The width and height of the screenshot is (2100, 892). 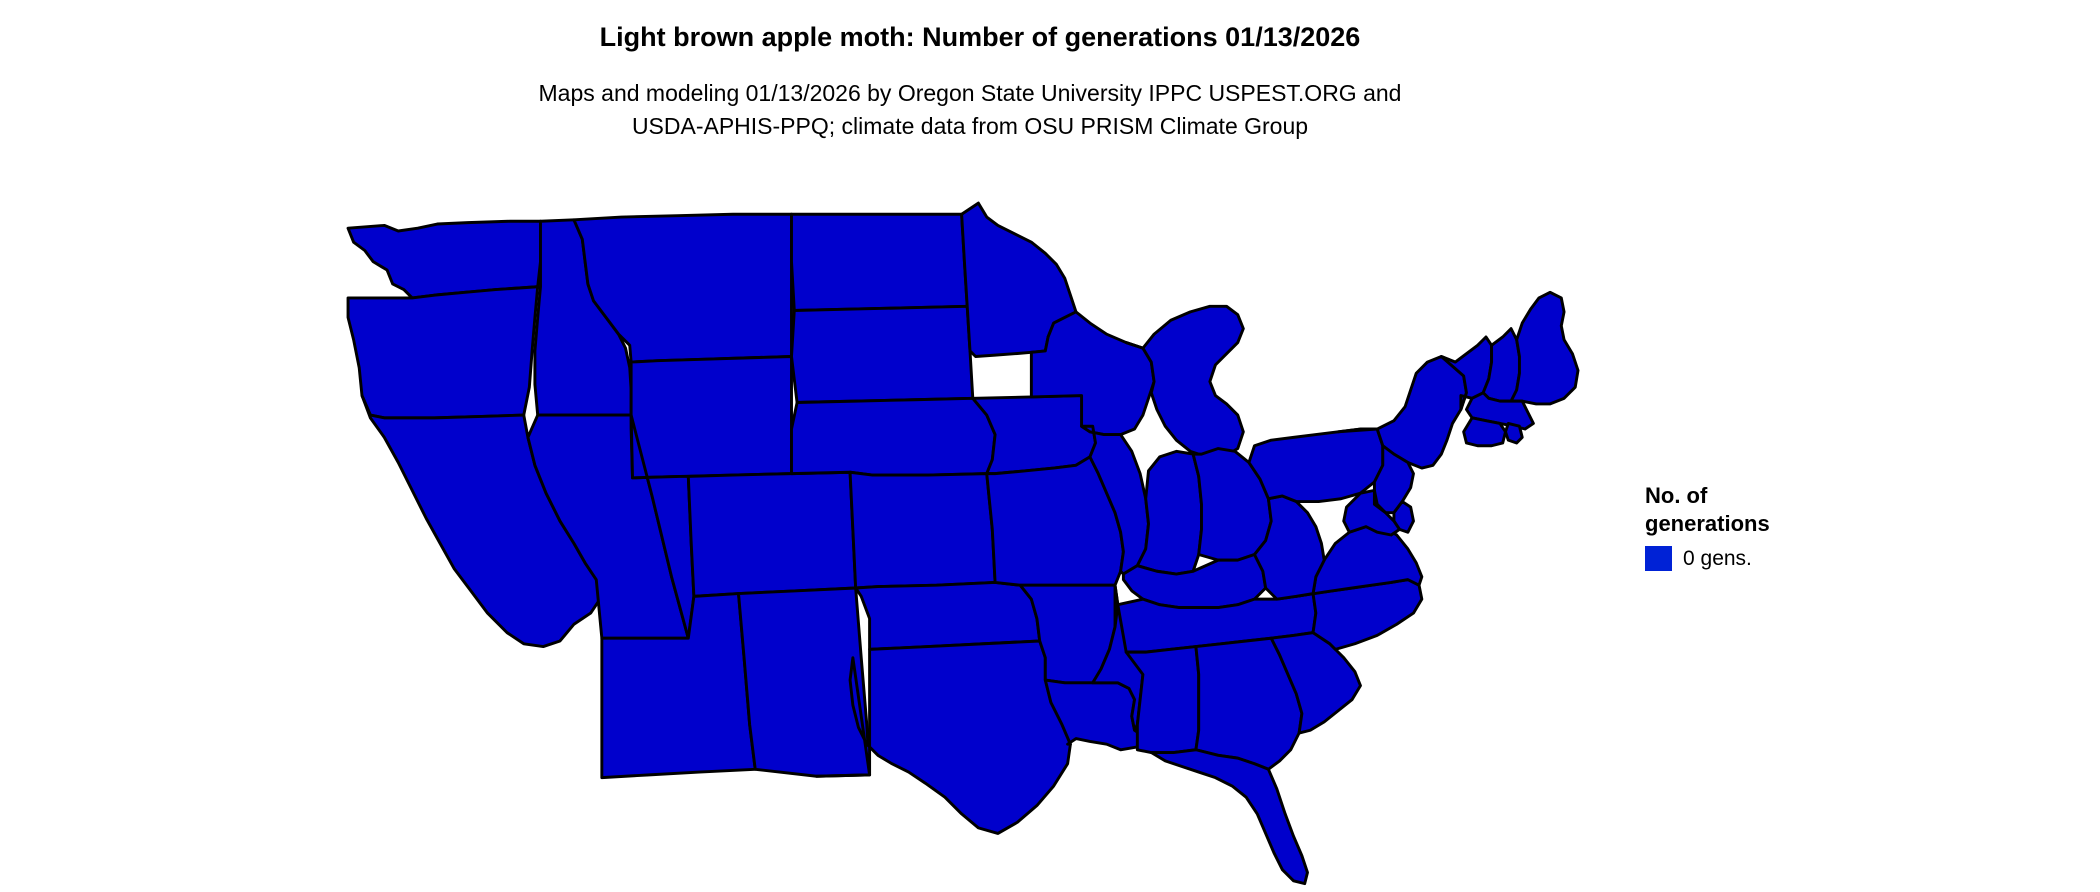 I want to click on legend-color-swatch, so click(x=1658, y=558).